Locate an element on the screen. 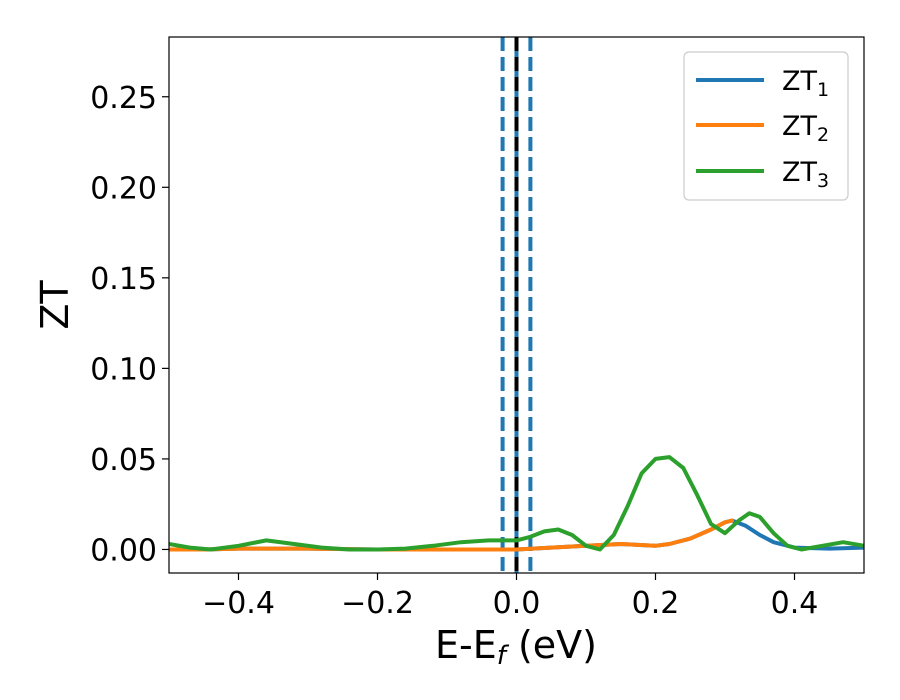 The image size is (900, 700). legend-box is located at coordinates (766, 126).